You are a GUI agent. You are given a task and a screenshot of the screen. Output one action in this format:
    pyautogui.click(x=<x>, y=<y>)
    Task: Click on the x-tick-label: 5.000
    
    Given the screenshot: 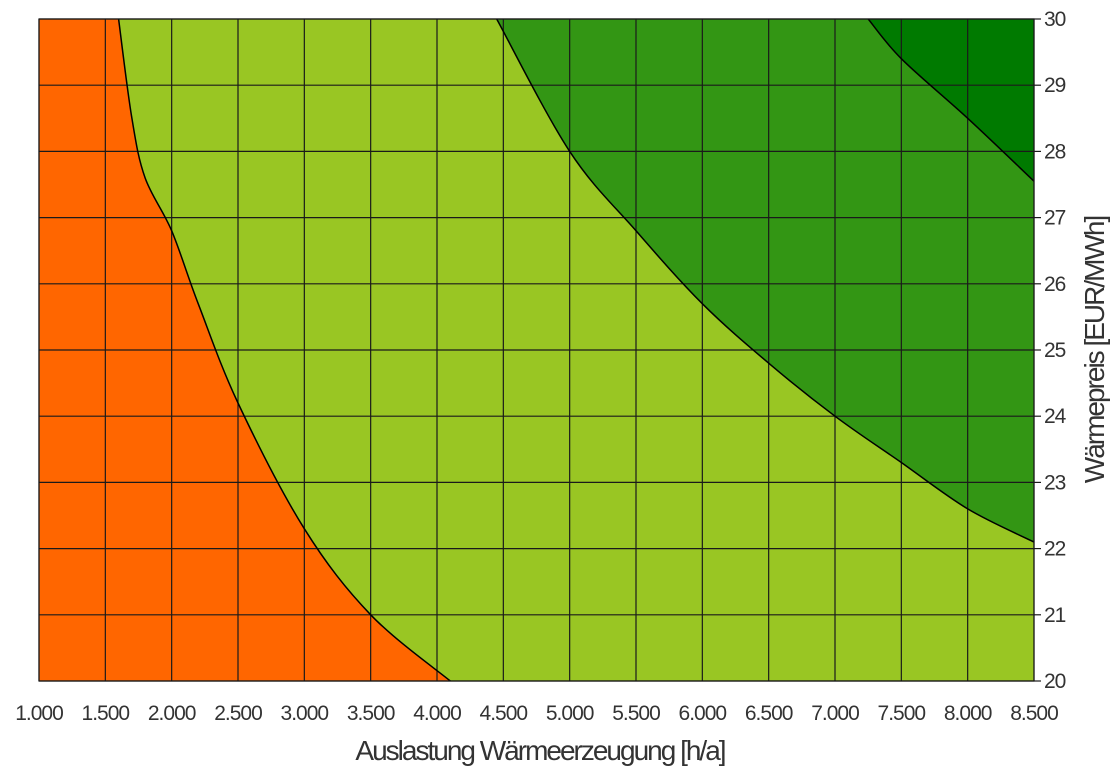 What is the action you would take?
    pyautogui.click(x=570, y=713)
    